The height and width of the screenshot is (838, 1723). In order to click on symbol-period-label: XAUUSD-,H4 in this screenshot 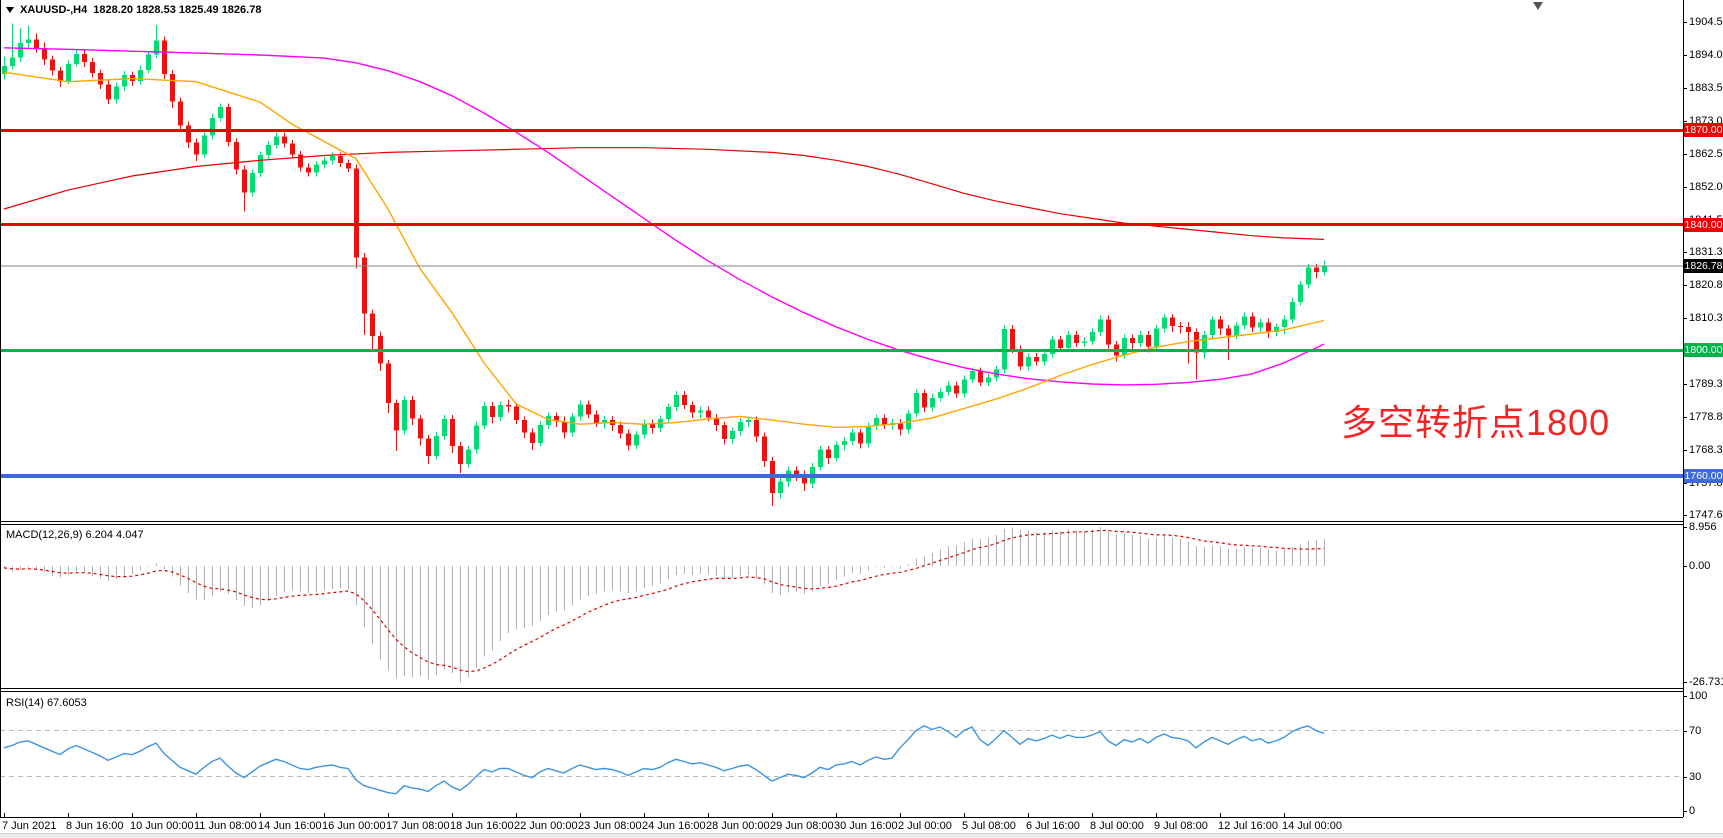, I will do `click(54, 10)`.